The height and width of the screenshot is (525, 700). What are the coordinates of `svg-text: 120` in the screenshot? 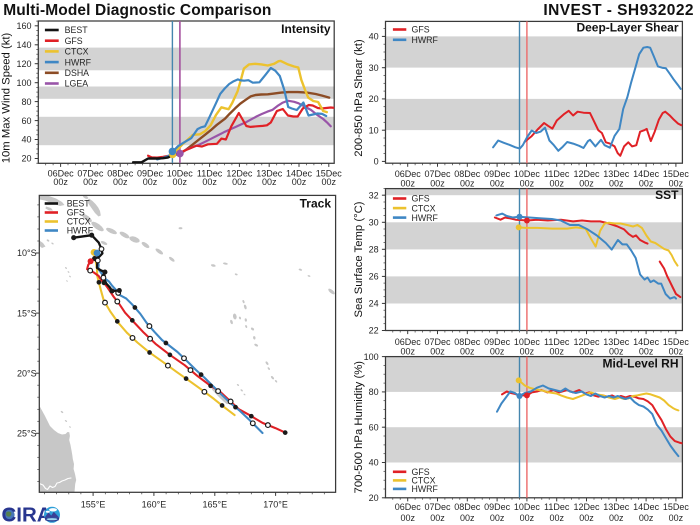 It's located at (23, 64).